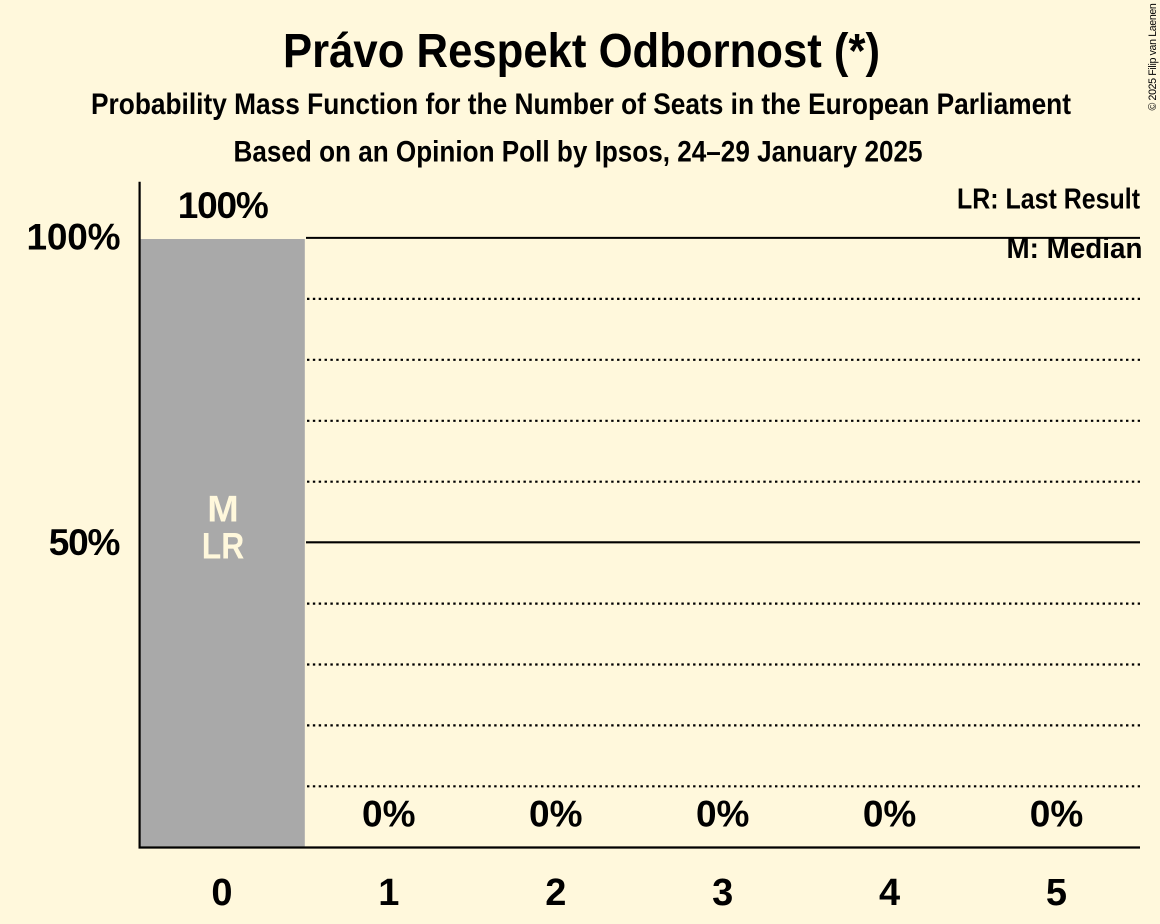  Describe the element at coordinates (722, 893) in the screenshot. I see `svg-text: 3` at that location.